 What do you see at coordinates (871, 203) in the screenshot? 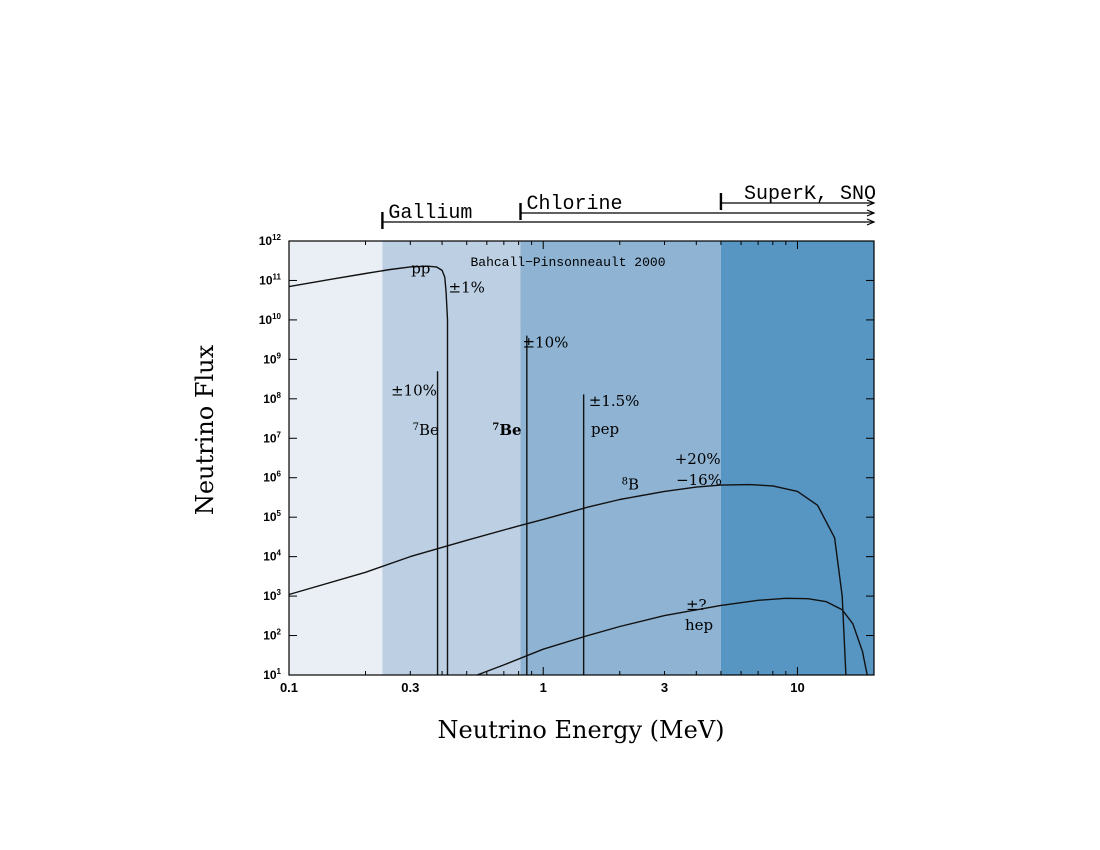
I see `threshold-arrow-superk-sno` at bounding box center [871, 203].